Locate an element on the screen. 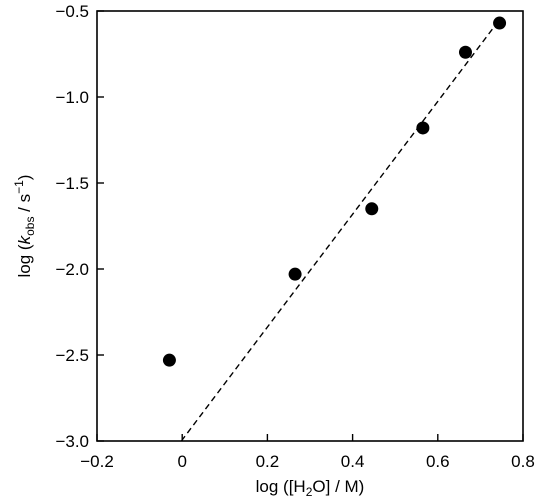 The height and width of the screenshot is (504, 550). x-tick-label: 0.6 is located at coordinates (438, 461).